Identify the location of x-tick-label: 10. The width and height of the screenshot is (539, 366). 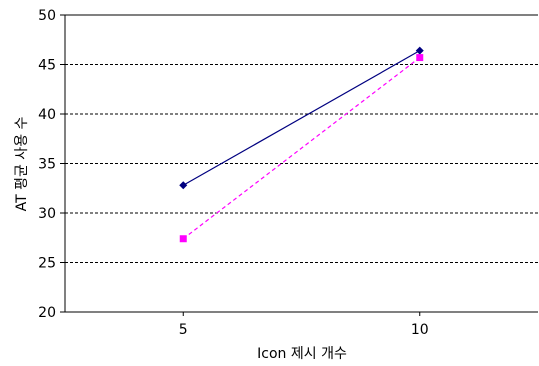
(420, 330).